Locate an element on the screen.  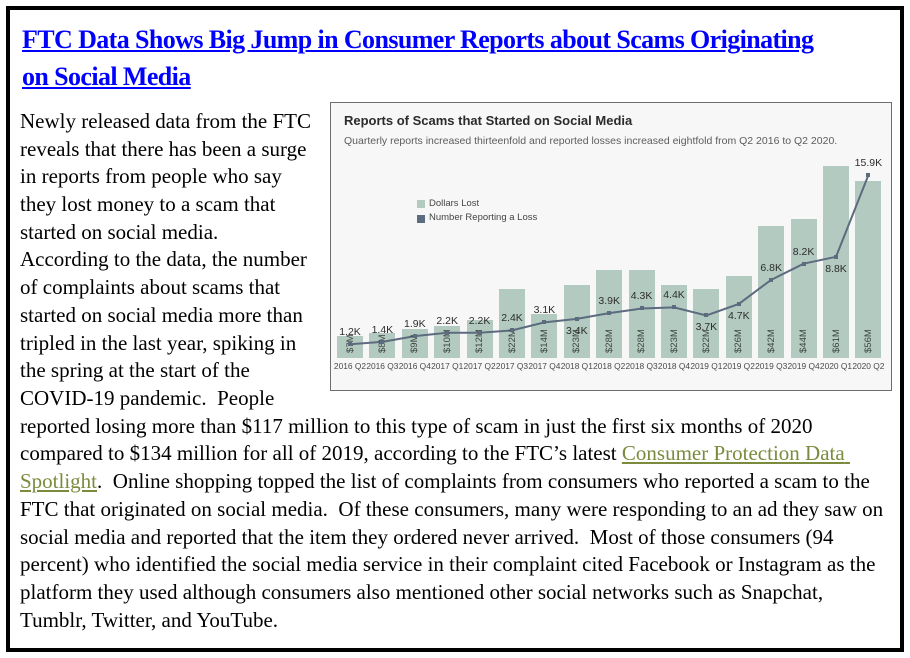
reports-value-label: 3.4K is located at coordinates (576, 330).